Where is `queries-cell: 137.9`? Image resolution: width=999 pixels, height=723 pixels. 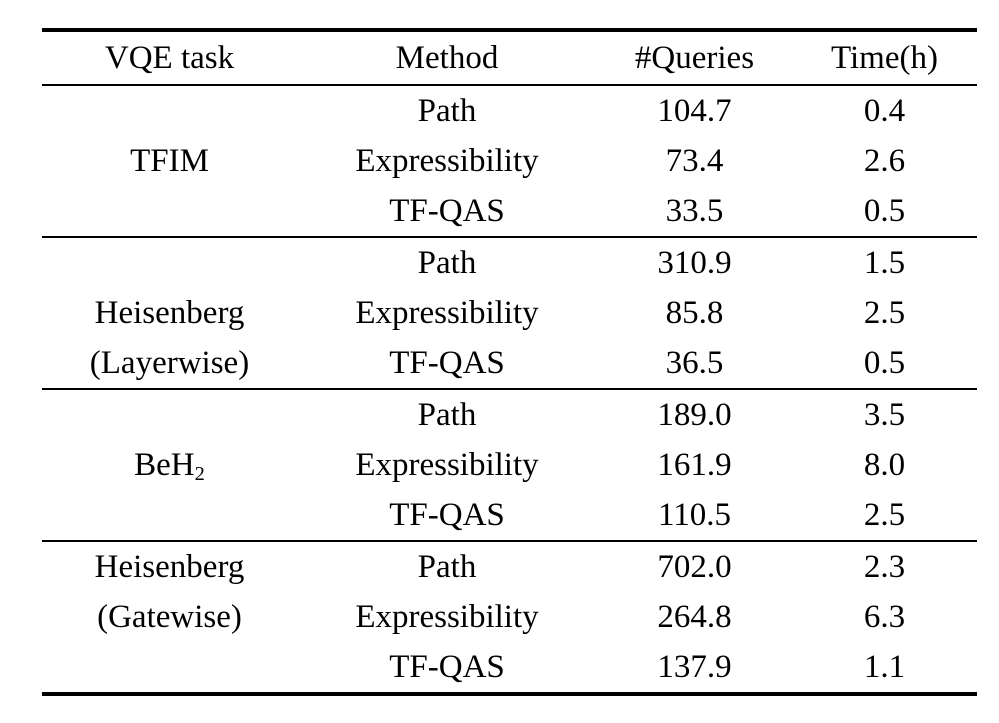 queries-cell: 137.9 is located at coordinates (694, 667).